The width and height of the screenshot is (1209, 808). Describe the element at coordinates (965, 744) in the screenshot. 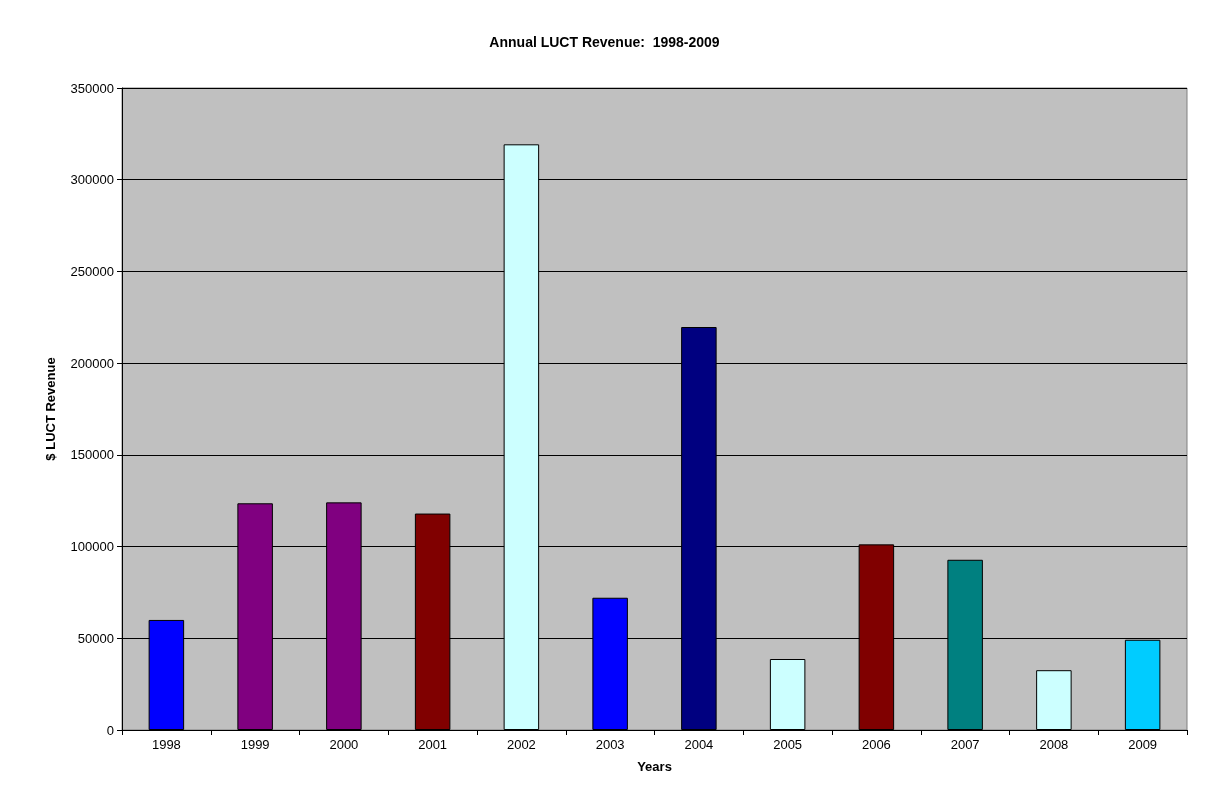

I see `x-tick-label: 2007` at that location.